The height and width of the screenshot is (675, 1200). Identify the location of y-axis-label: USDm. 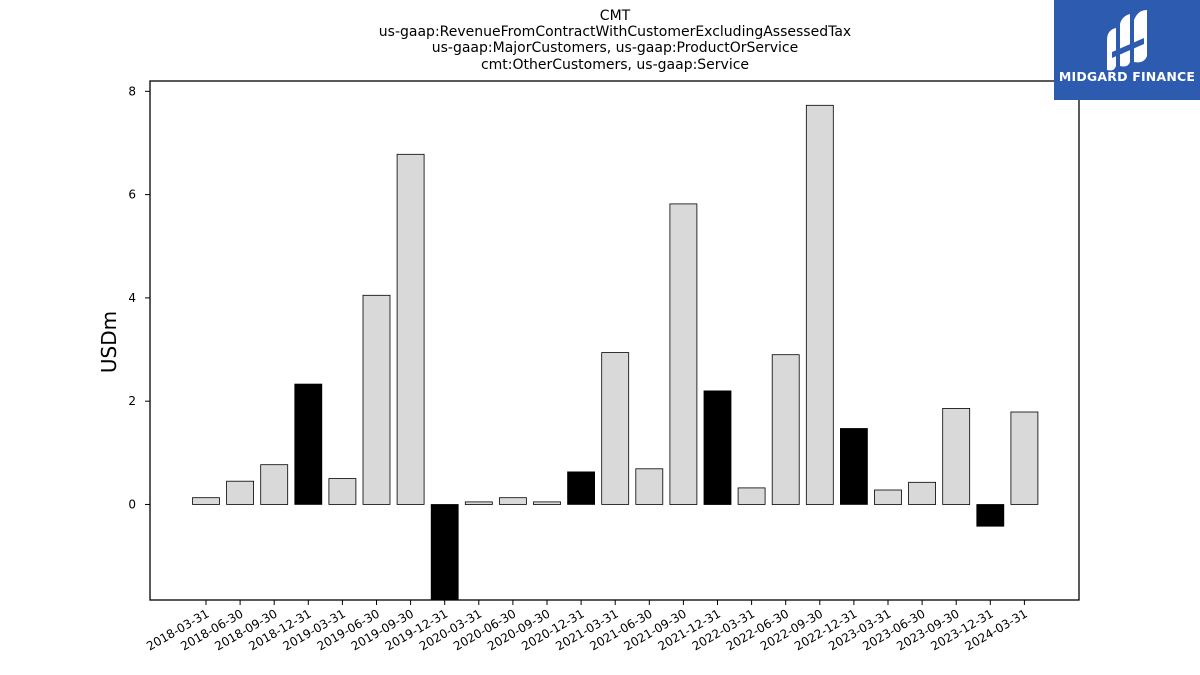
(109, 342).